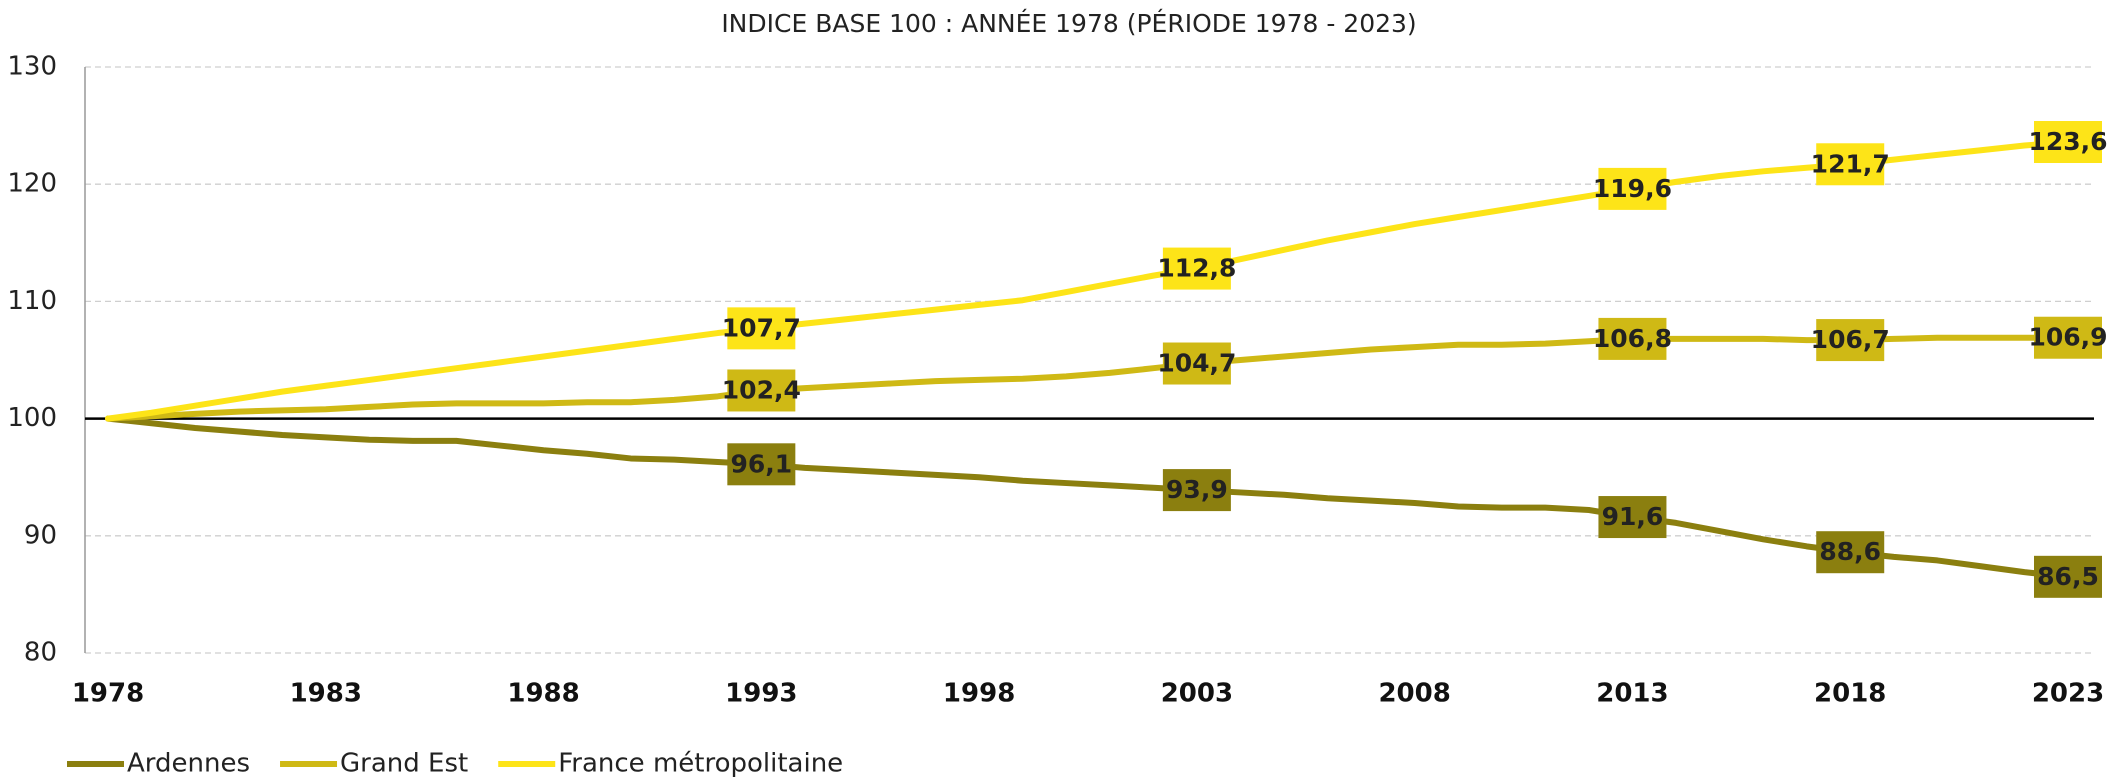  Describe the element at coordinates (32, 184) in the screenshot. I see `y-tick-label: 120` at that location.